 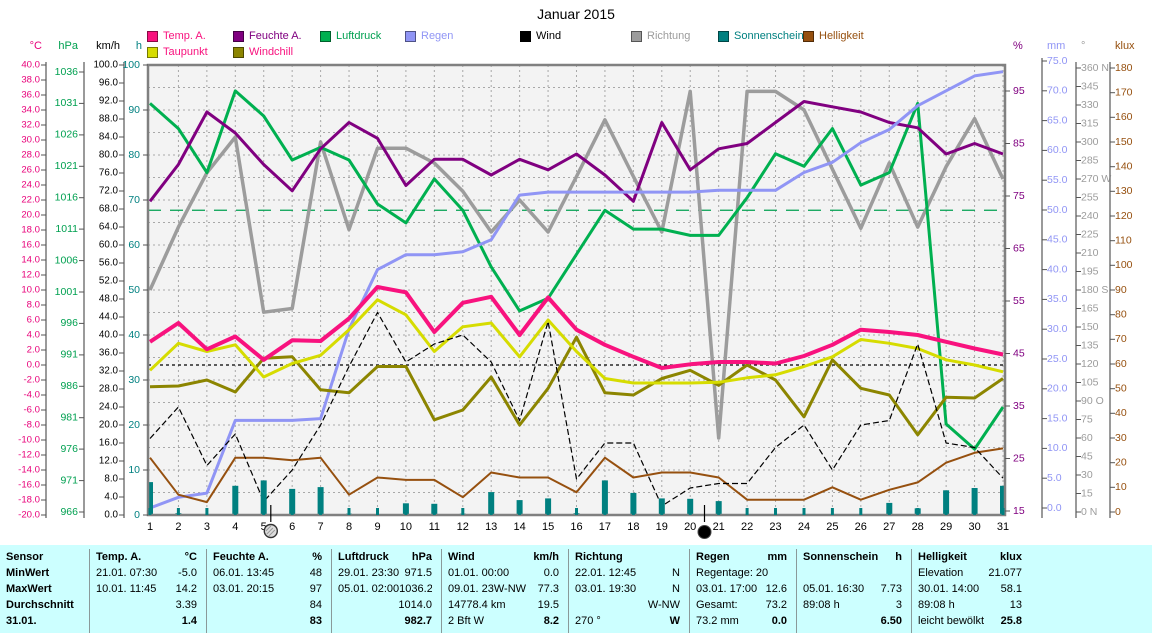 What do you see at coordinates (1121, 290) in the screenshot?
I see `axis-tick-label-klux: 90` at bounding box center [1121, 290].